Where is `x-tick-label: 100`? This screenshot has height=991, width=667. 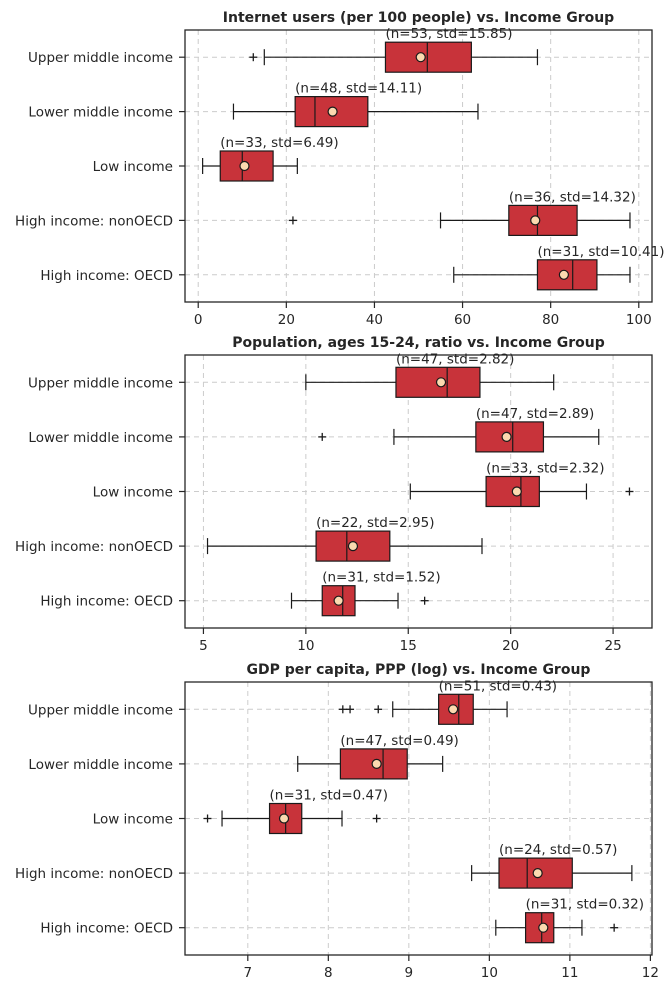 x-tick-label: 100 is located at coordinates (639, 320).